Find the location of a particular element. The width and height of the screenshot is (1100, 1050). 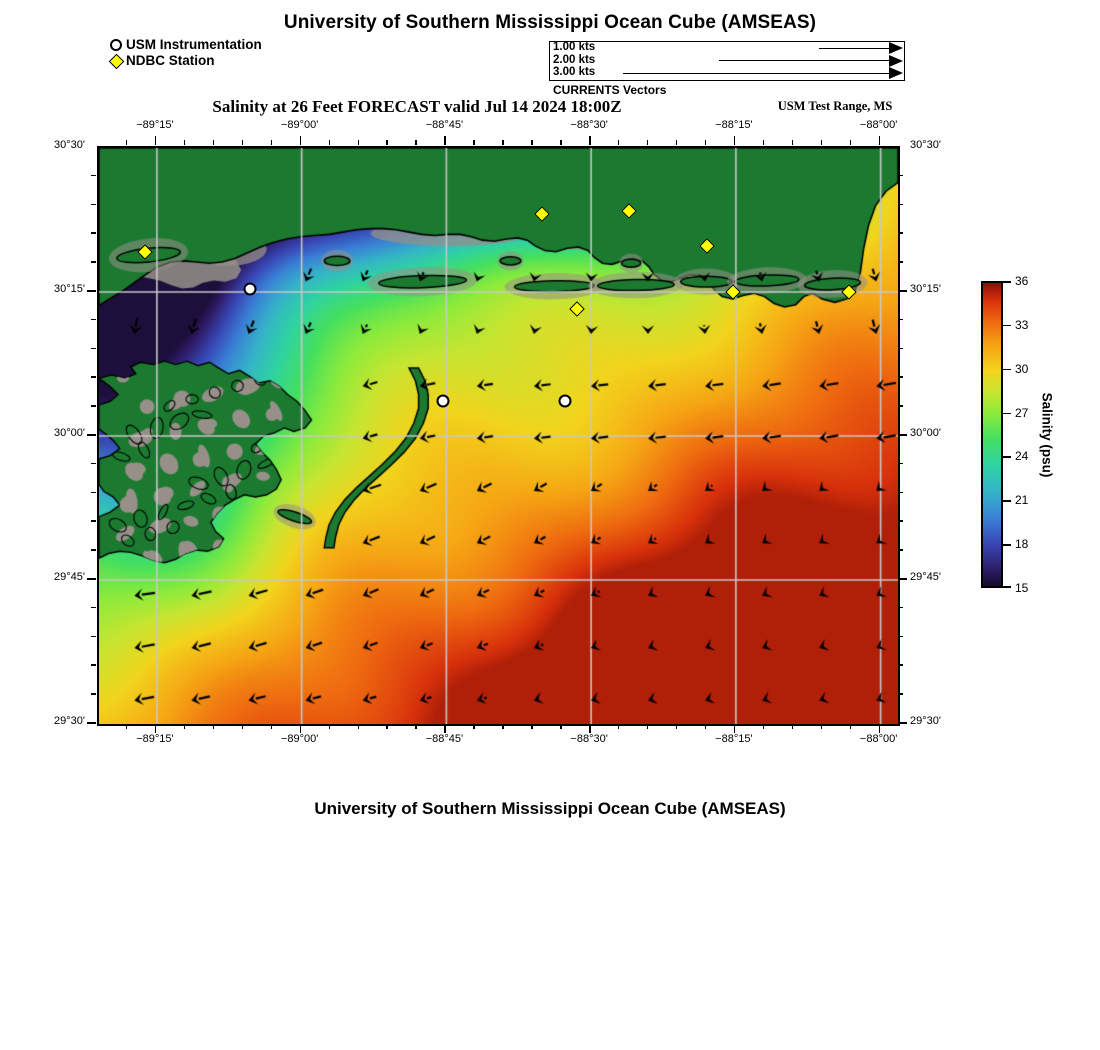

colorbar-title: Salinity (psu) is located at coordinates (1047, 435).